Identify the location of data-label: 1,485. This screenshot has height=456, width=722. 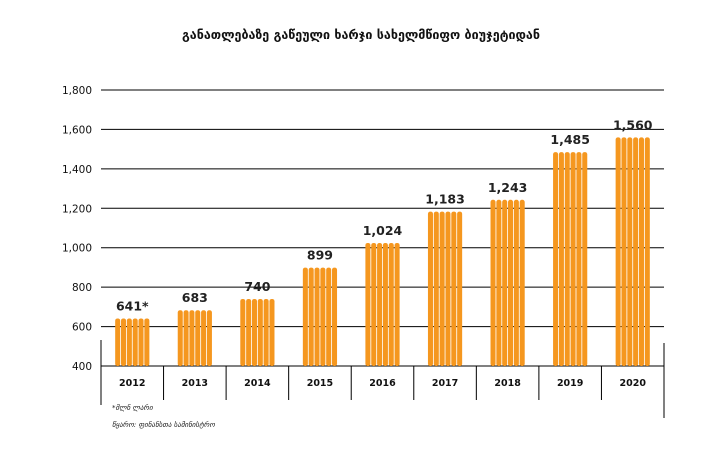
(570, 139).